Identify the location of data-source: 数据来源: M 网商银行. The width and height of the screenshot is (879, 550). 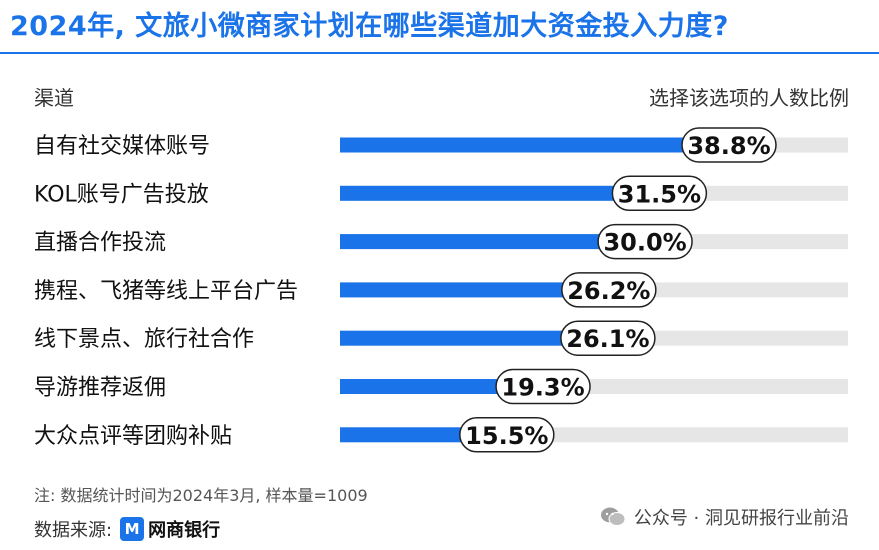
(127, 529).